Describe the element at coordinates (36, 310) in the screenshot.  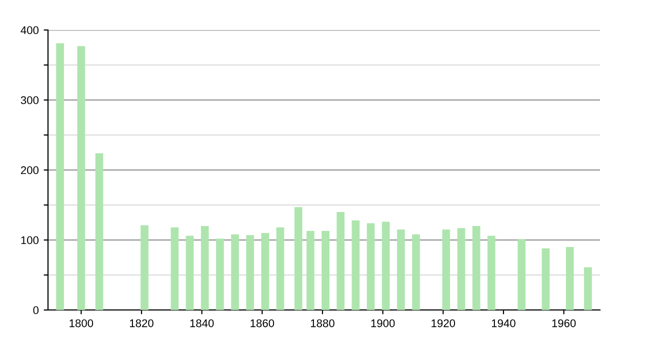
I see `y-tick-label: 0` at that location.